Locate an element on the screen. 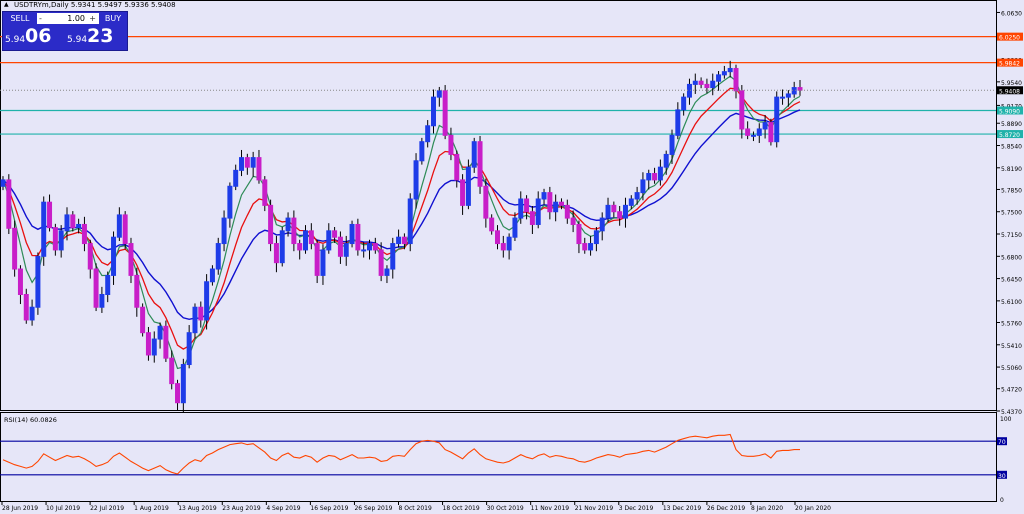 This screenshot has height=514, width=1024. y-tick-label: 5.5410 is located at coordinates (1011, 346).